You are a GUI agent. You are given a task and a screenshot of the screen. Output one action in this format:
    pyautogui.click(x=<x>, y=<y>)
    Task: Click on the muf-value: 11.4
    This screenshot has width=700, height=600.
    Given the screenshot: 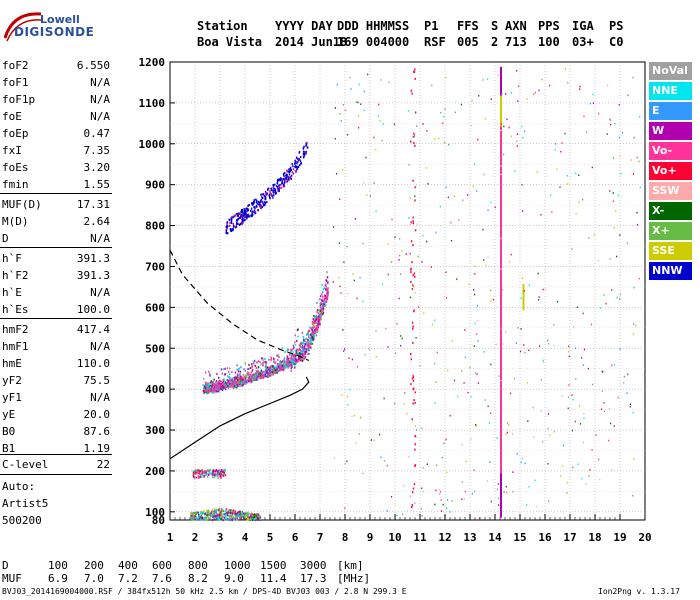 What is the action you would take?
    pyautogui.click(x=273, y=578)
    